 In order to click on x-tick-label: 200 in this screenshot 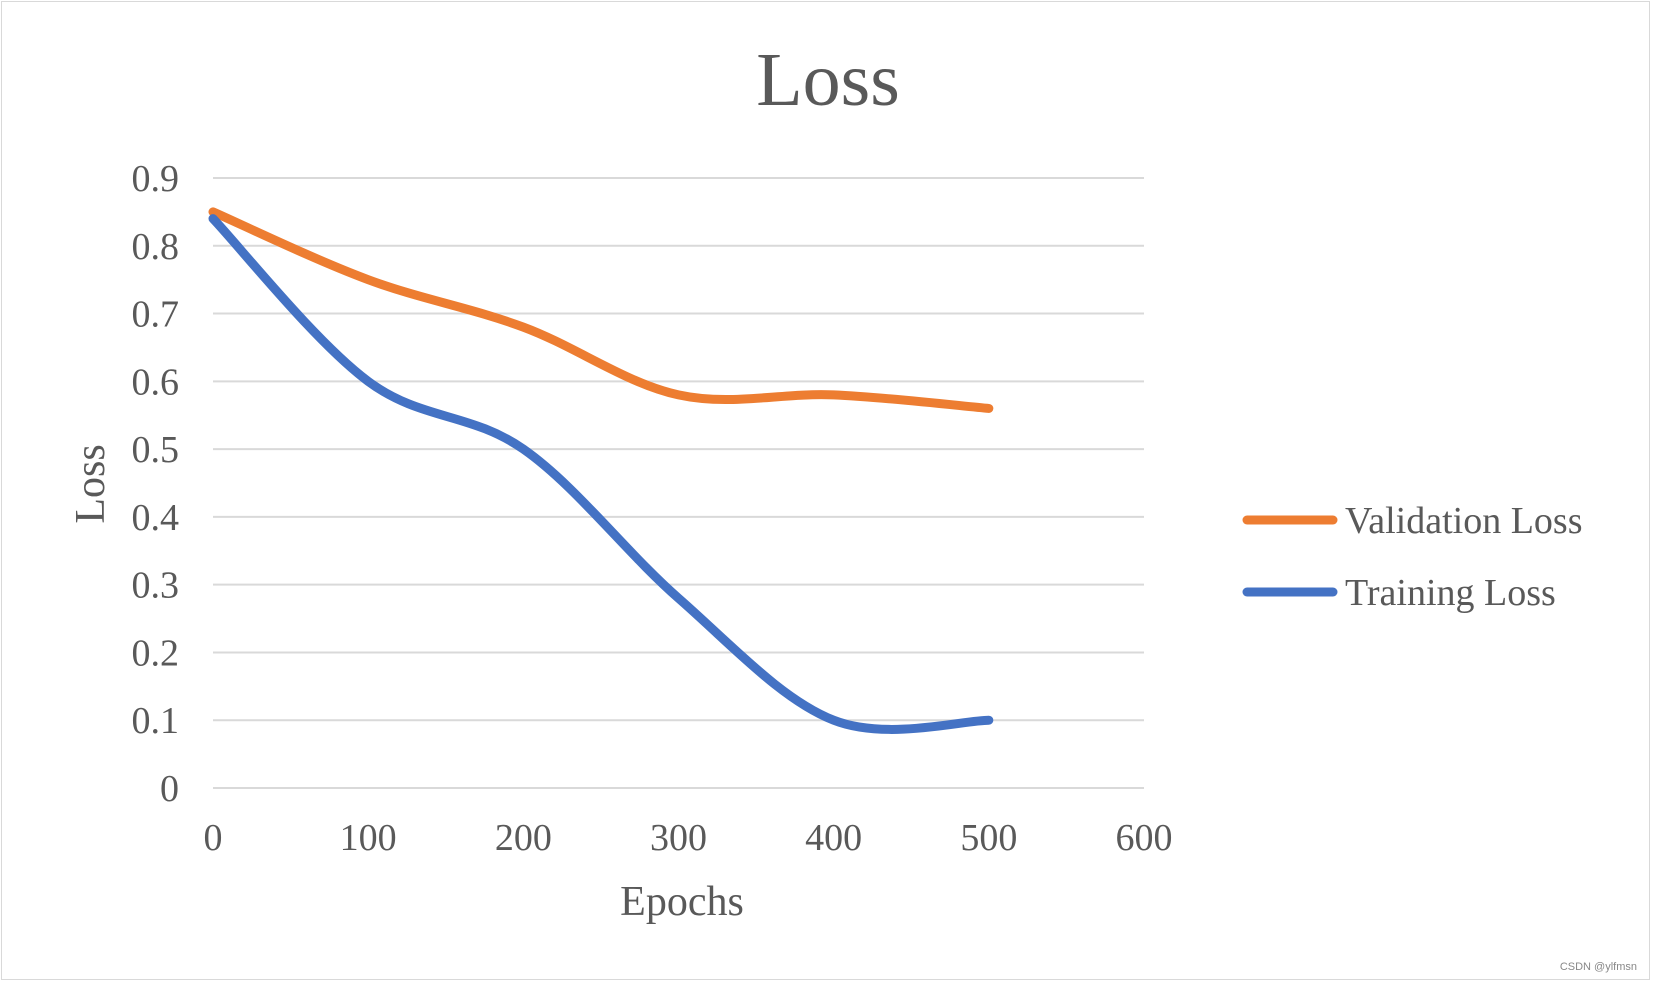, I will do `click(523, 838)`.